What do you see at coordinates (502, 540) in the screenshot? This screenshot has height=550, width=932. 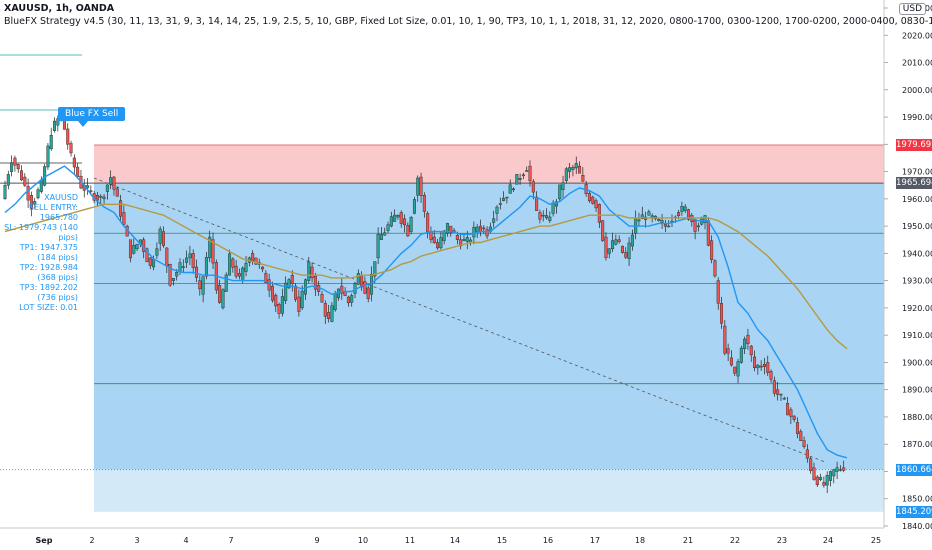 I see `time-tick-label: 15` at bounding box center [502, 540].